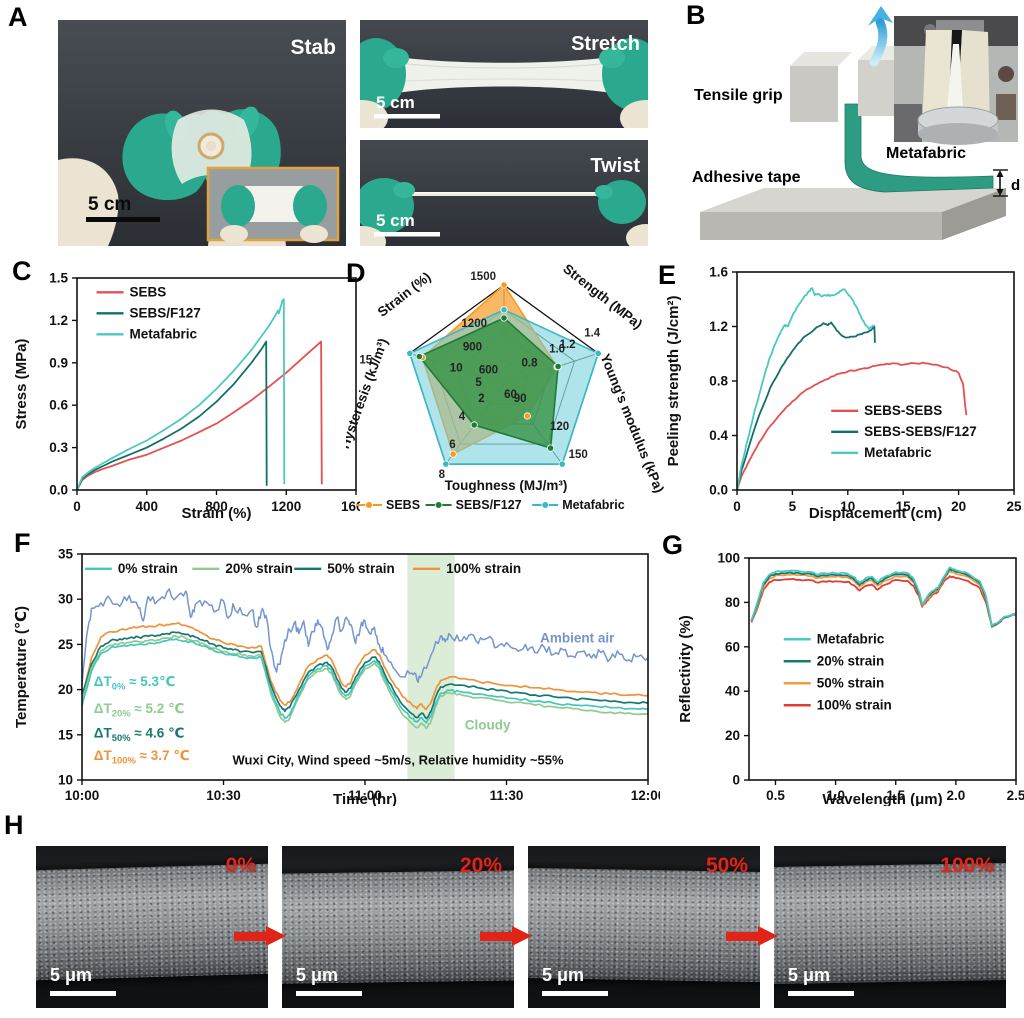 This screenshot has width=1024, height=1018. Describe the element at coordinates (474, 324) in the screenshot. I see `svg-text: 1200` at that location.